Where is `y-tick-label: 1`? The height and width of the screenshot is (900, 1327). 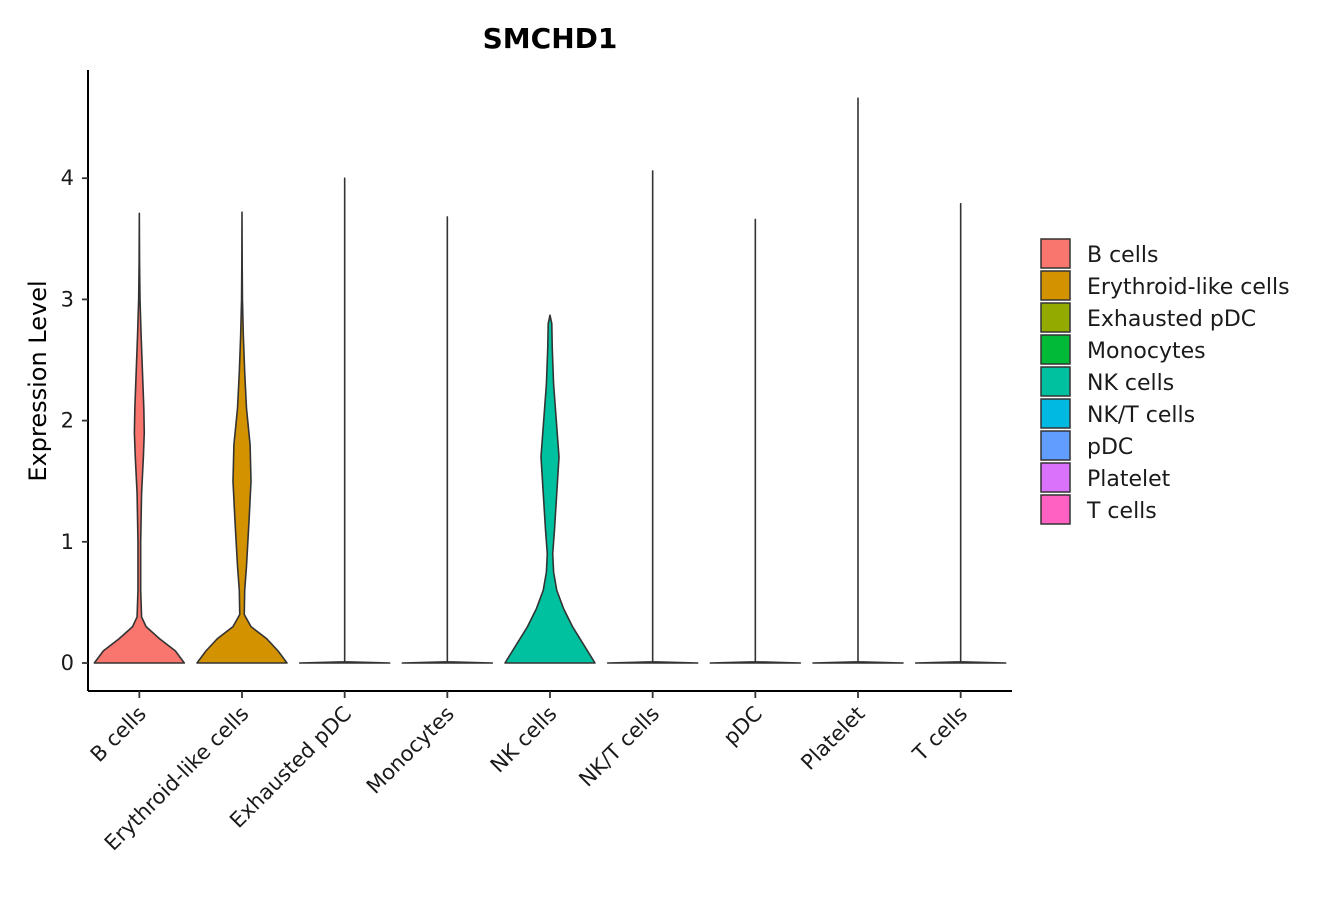
y-tick-label: 1 is located at coordinates (67, 542).